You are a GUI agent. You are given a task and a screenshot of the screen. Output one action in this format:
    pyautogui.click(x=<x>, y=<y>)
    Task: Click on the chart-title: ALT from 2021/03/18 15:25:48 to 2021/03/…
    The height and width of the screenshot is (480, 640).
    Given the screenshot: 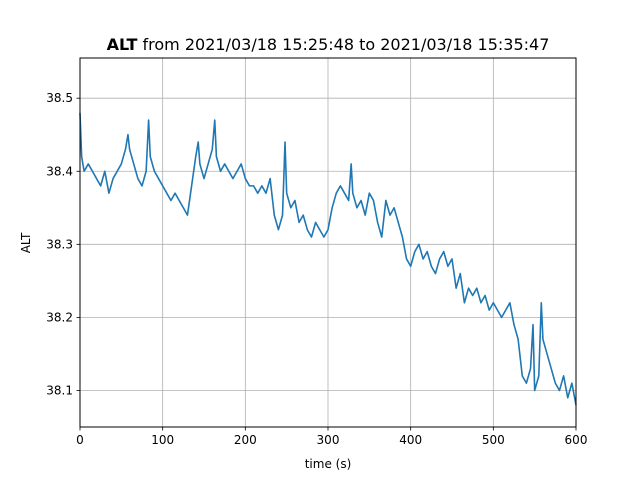 What is the action you would take?
    pyautogui.click(x=328, y=44)
    